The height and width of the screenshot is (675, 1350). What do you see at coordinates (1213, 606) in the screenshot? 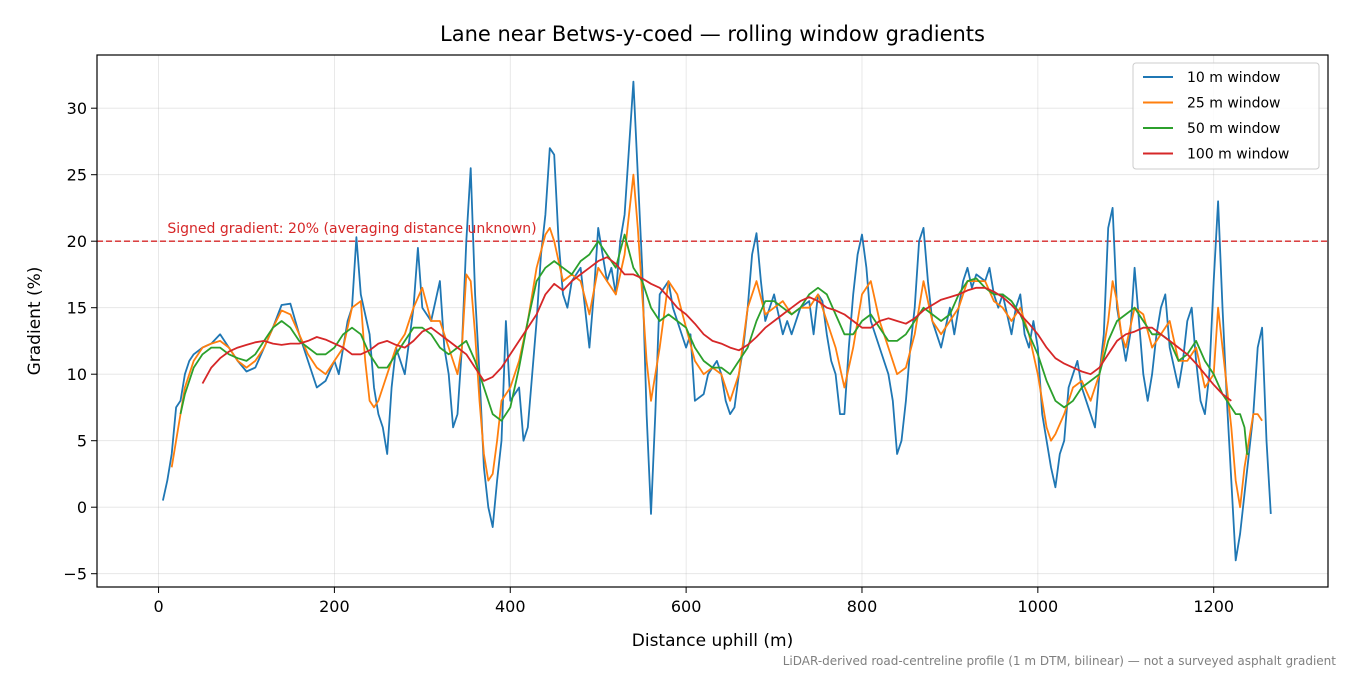
I see `x-tick-label: 1200` at bounding box center [1213, 606].